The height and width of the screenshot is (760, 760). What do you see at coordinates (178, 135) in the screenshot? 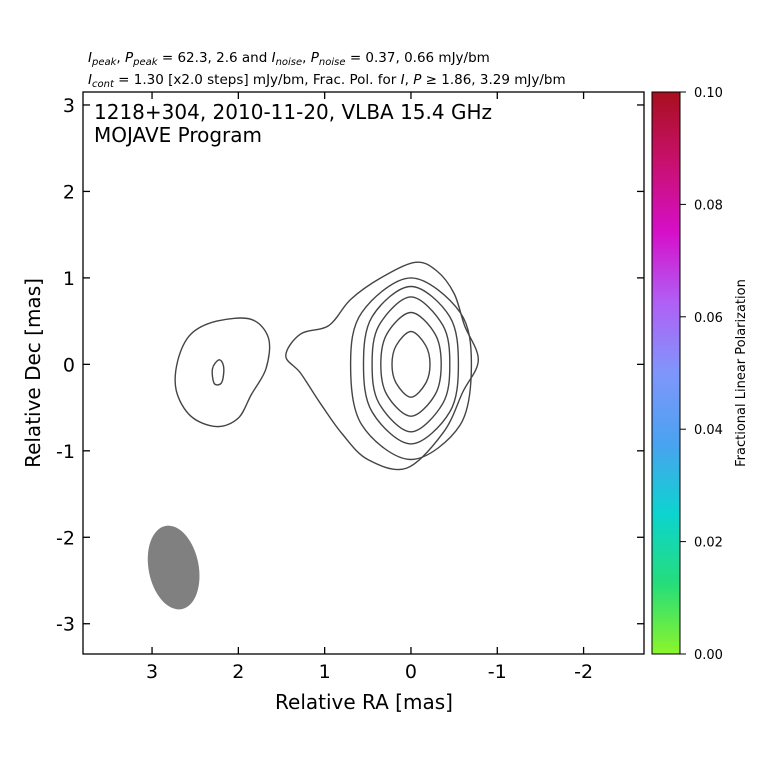
I see `chart-subtitle: MOJAVE Program` at bounding box center [178, 135].